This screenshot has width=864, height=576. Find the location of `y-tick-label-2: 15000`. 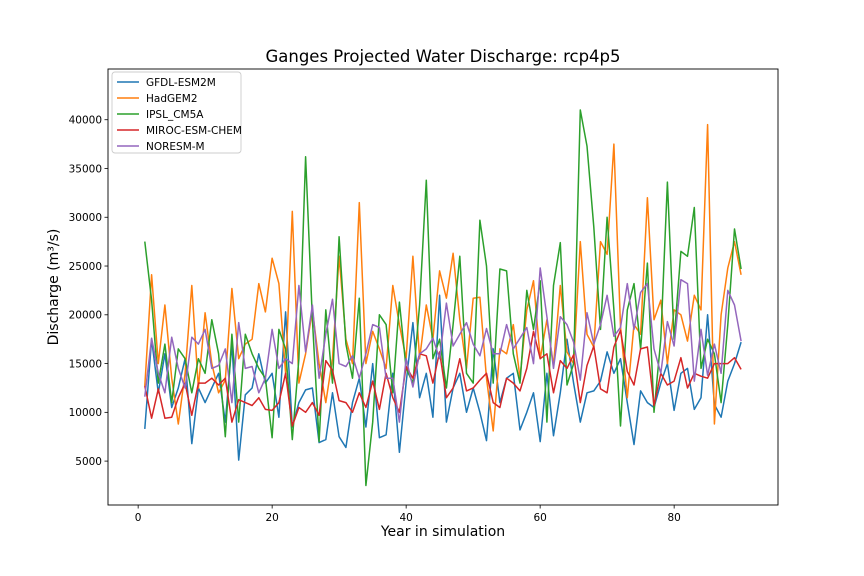

y-tick-label-2: 15000 is located at coordinates (85, 364).